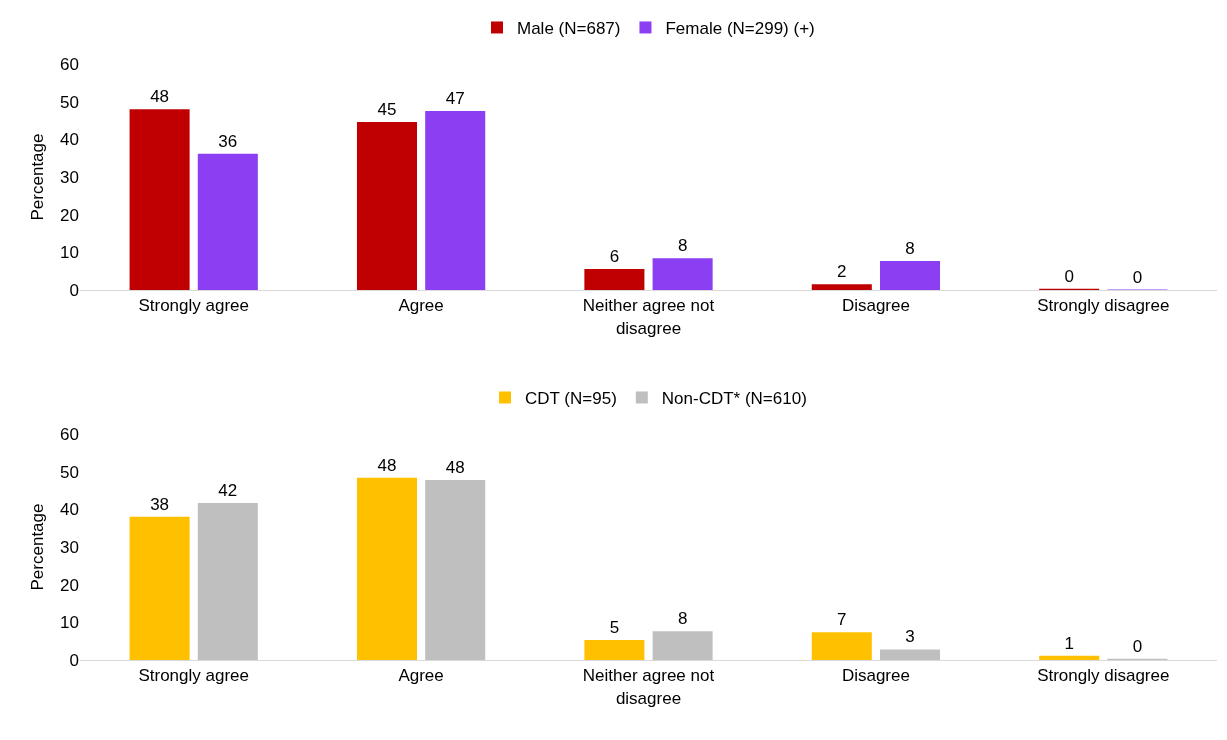 Image resolution: width=1227 pixels, height=740 pixels. What do you see at coordinates (569, 29) in the screenshot?
I see `legend-label: Male (N=687)` at bounding box center [569, 29].